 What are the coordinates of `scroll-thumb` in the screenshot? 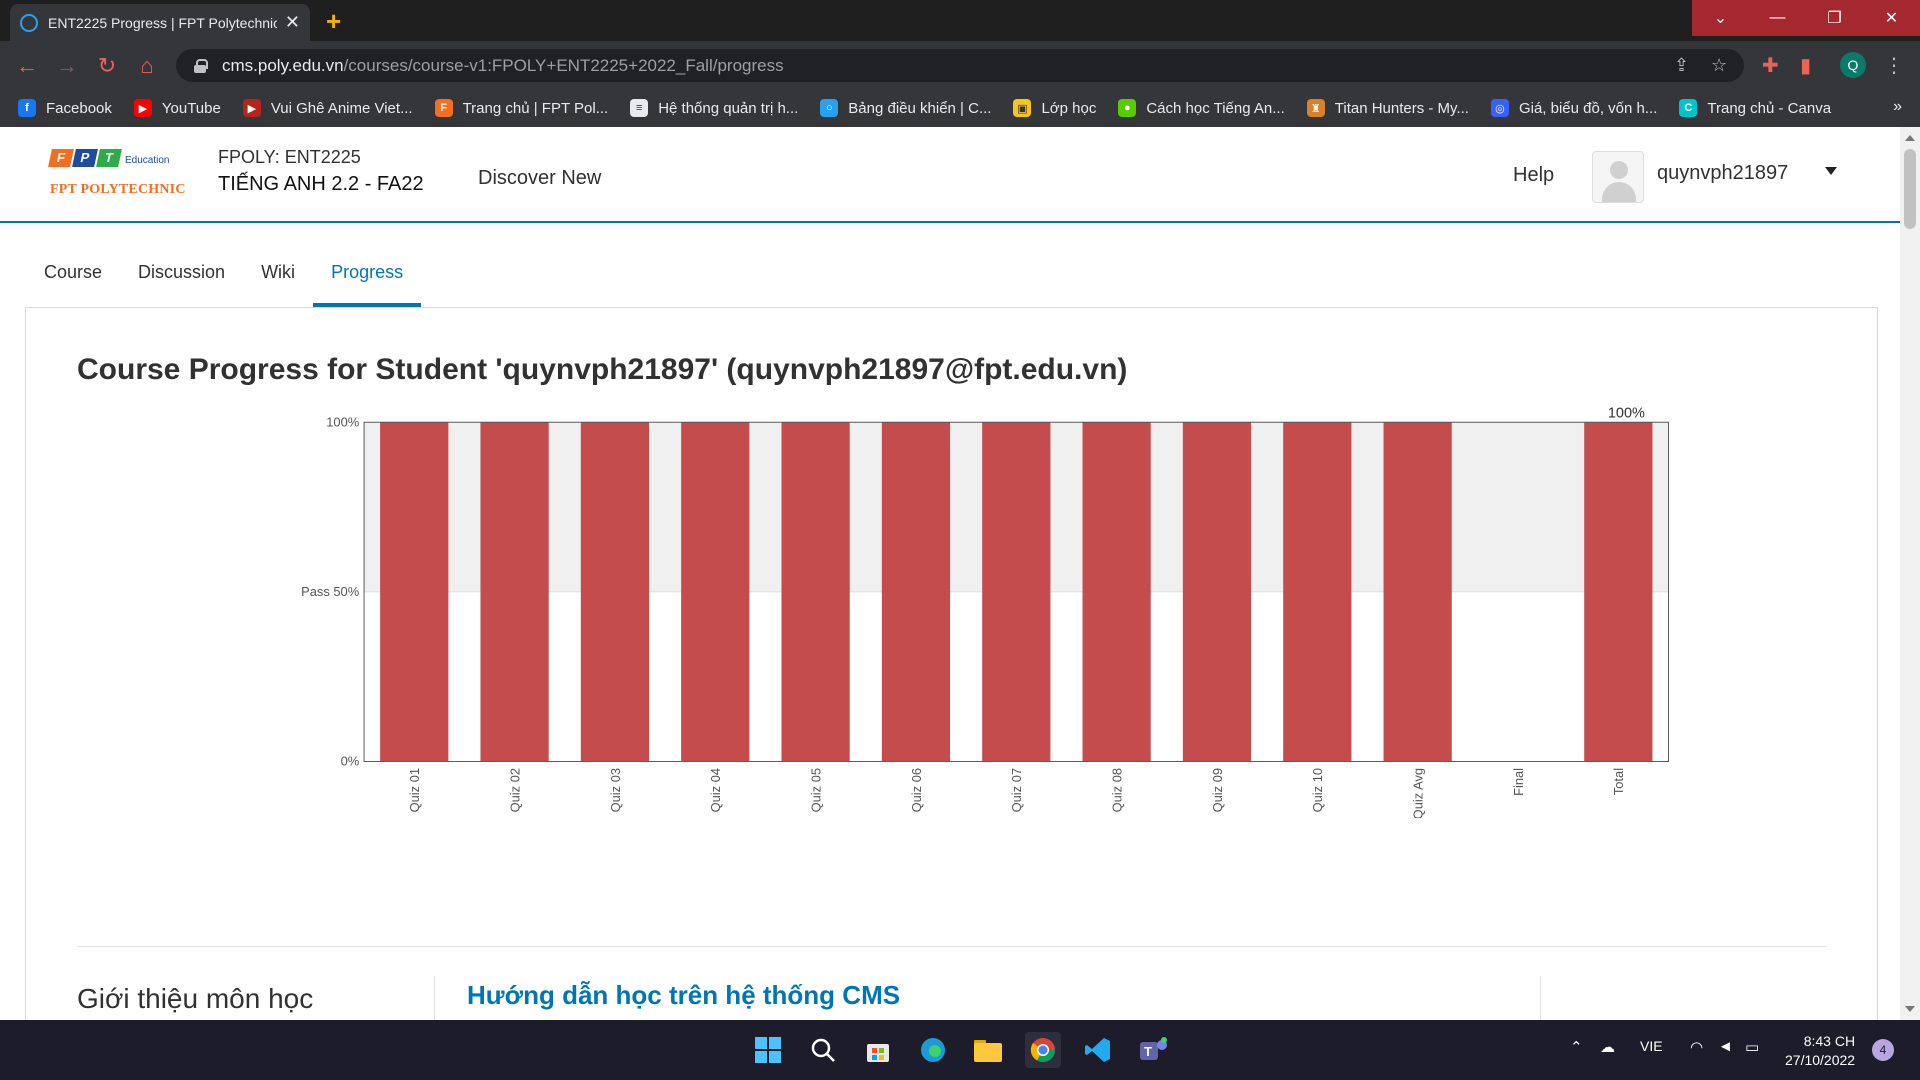 It's located at (1910, 189).